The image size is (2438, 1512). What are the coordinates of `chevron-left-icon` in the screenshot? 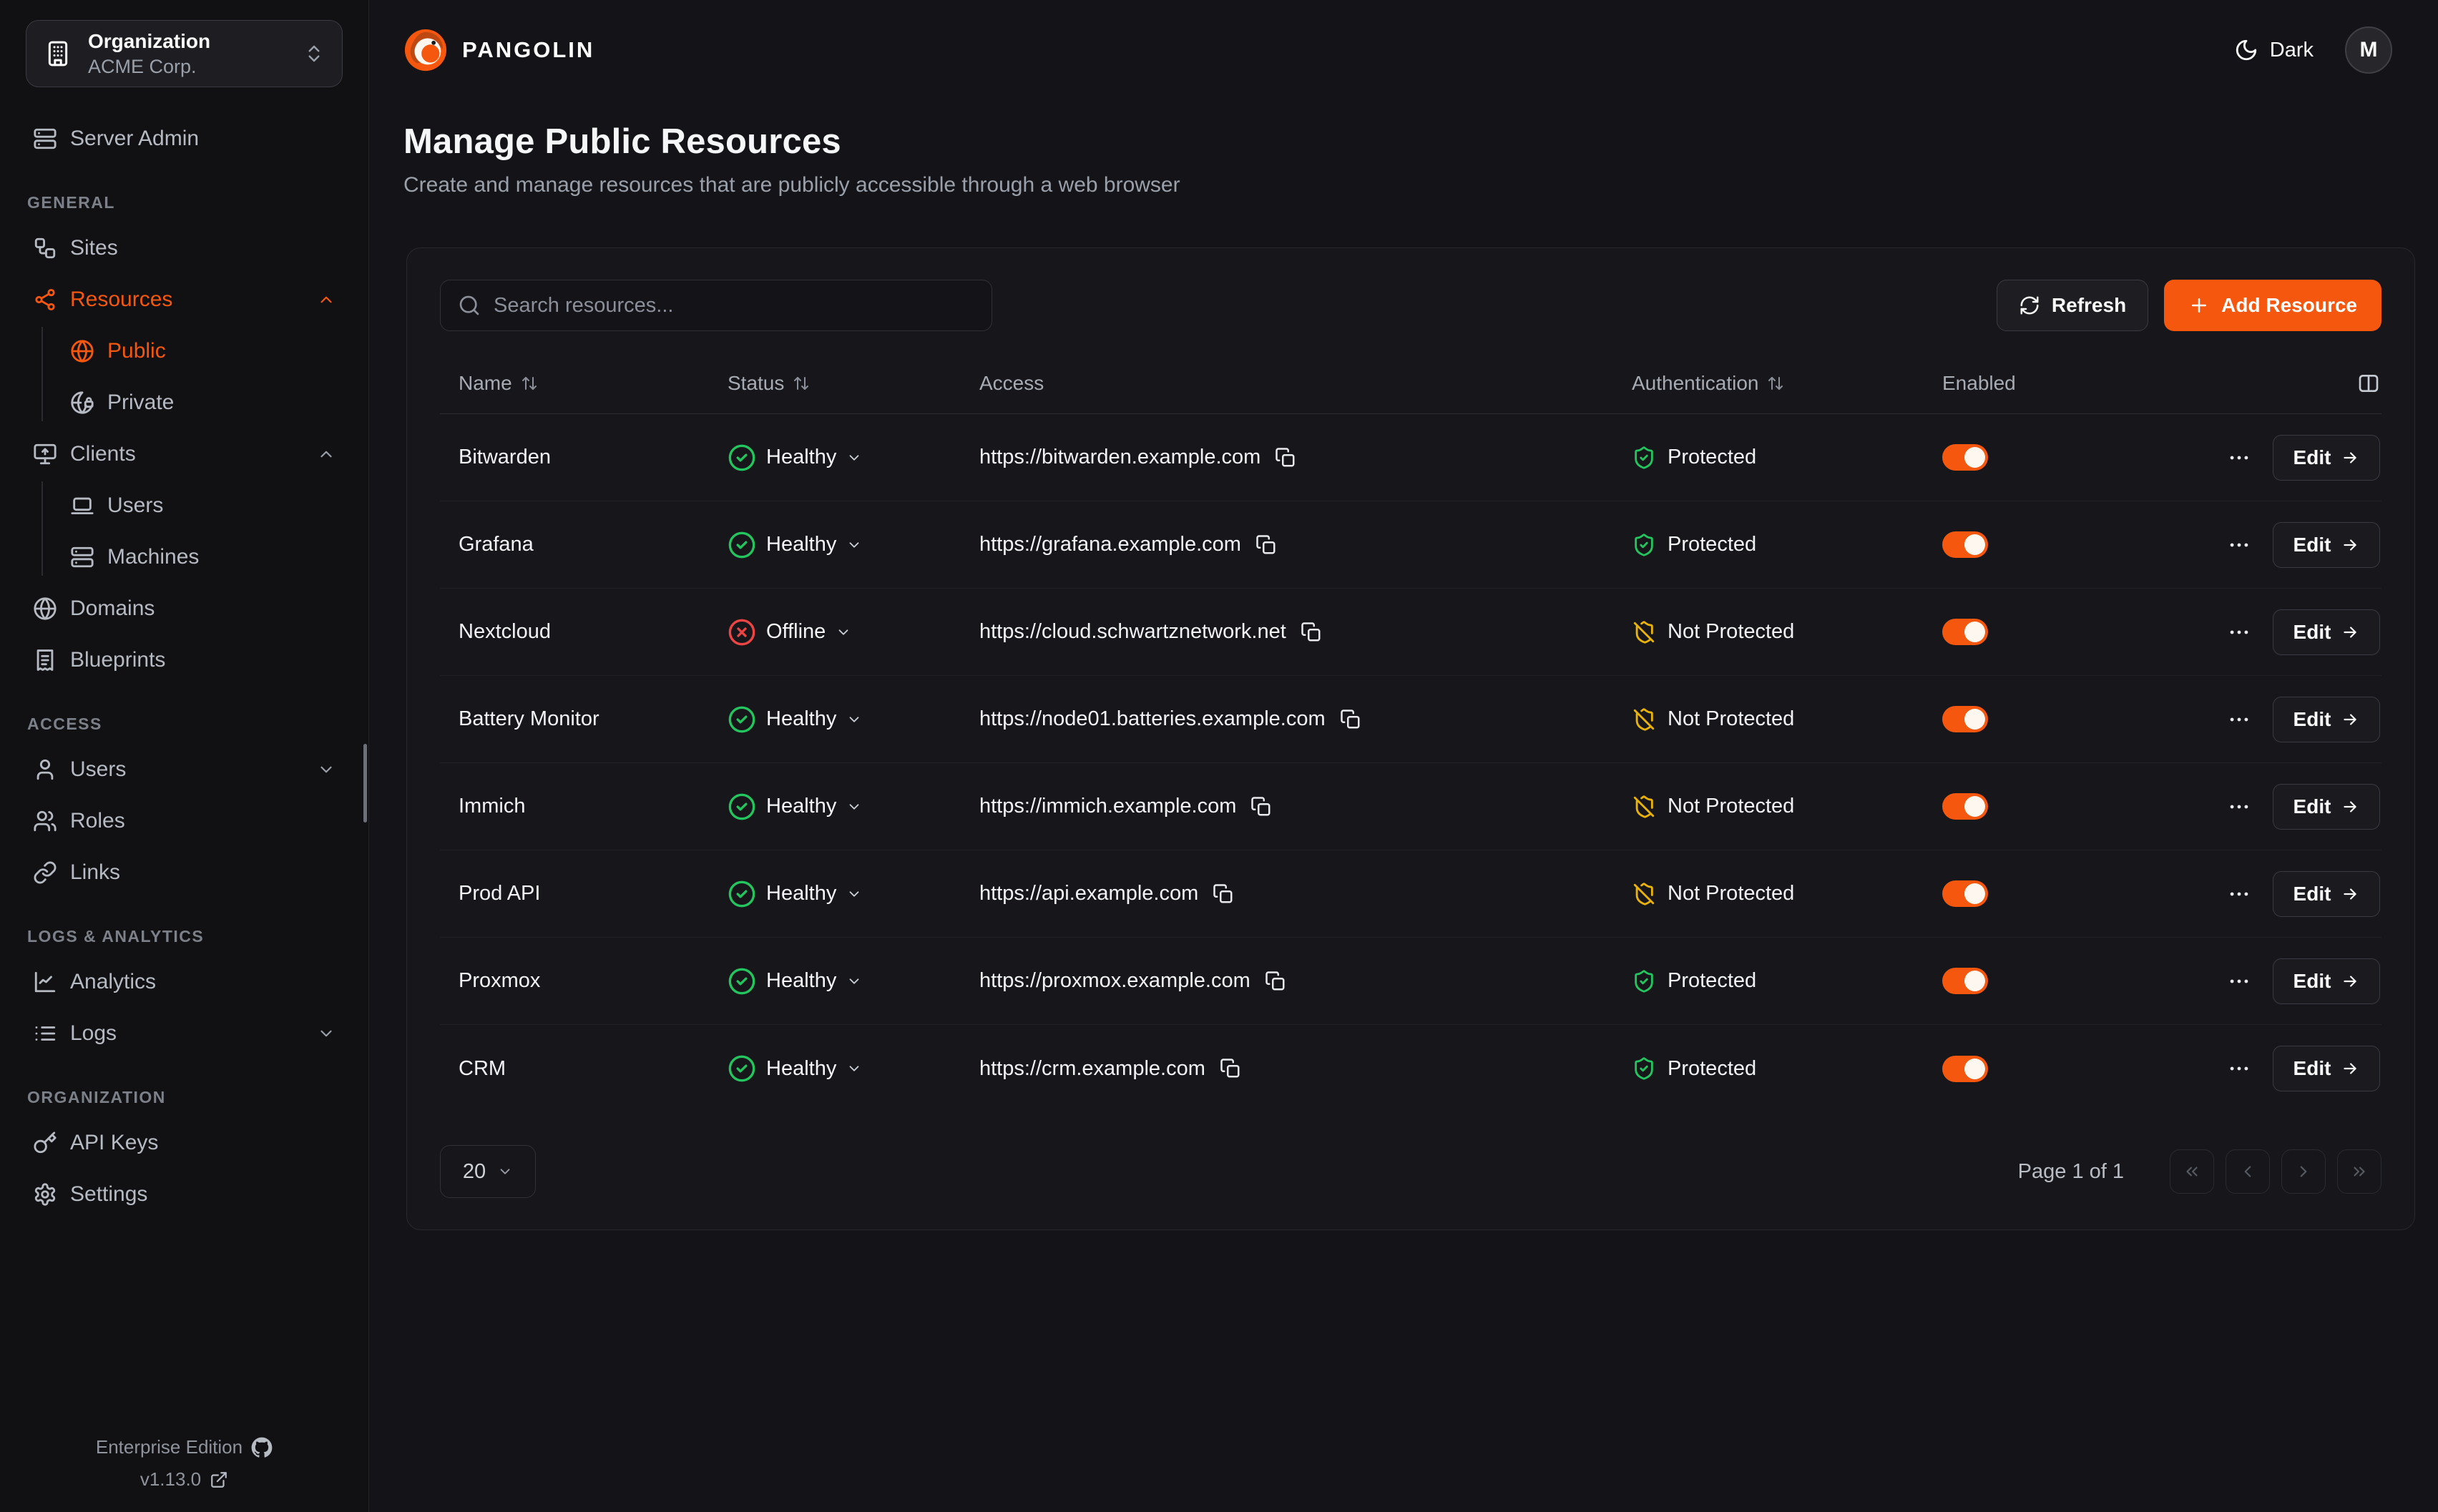 It's located at (2247, 1171).